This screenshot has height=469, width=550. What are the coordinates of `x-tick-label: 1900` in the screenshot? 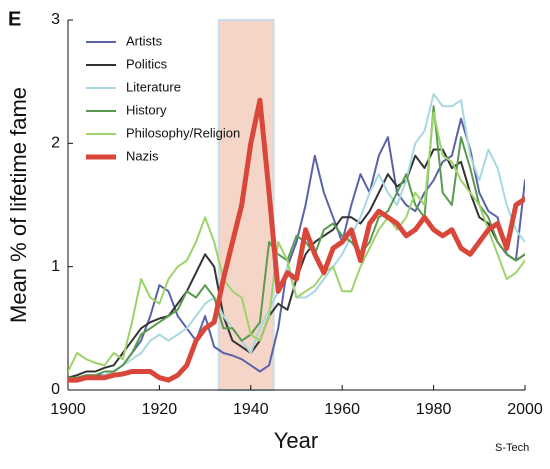 It's located at (68, 409).